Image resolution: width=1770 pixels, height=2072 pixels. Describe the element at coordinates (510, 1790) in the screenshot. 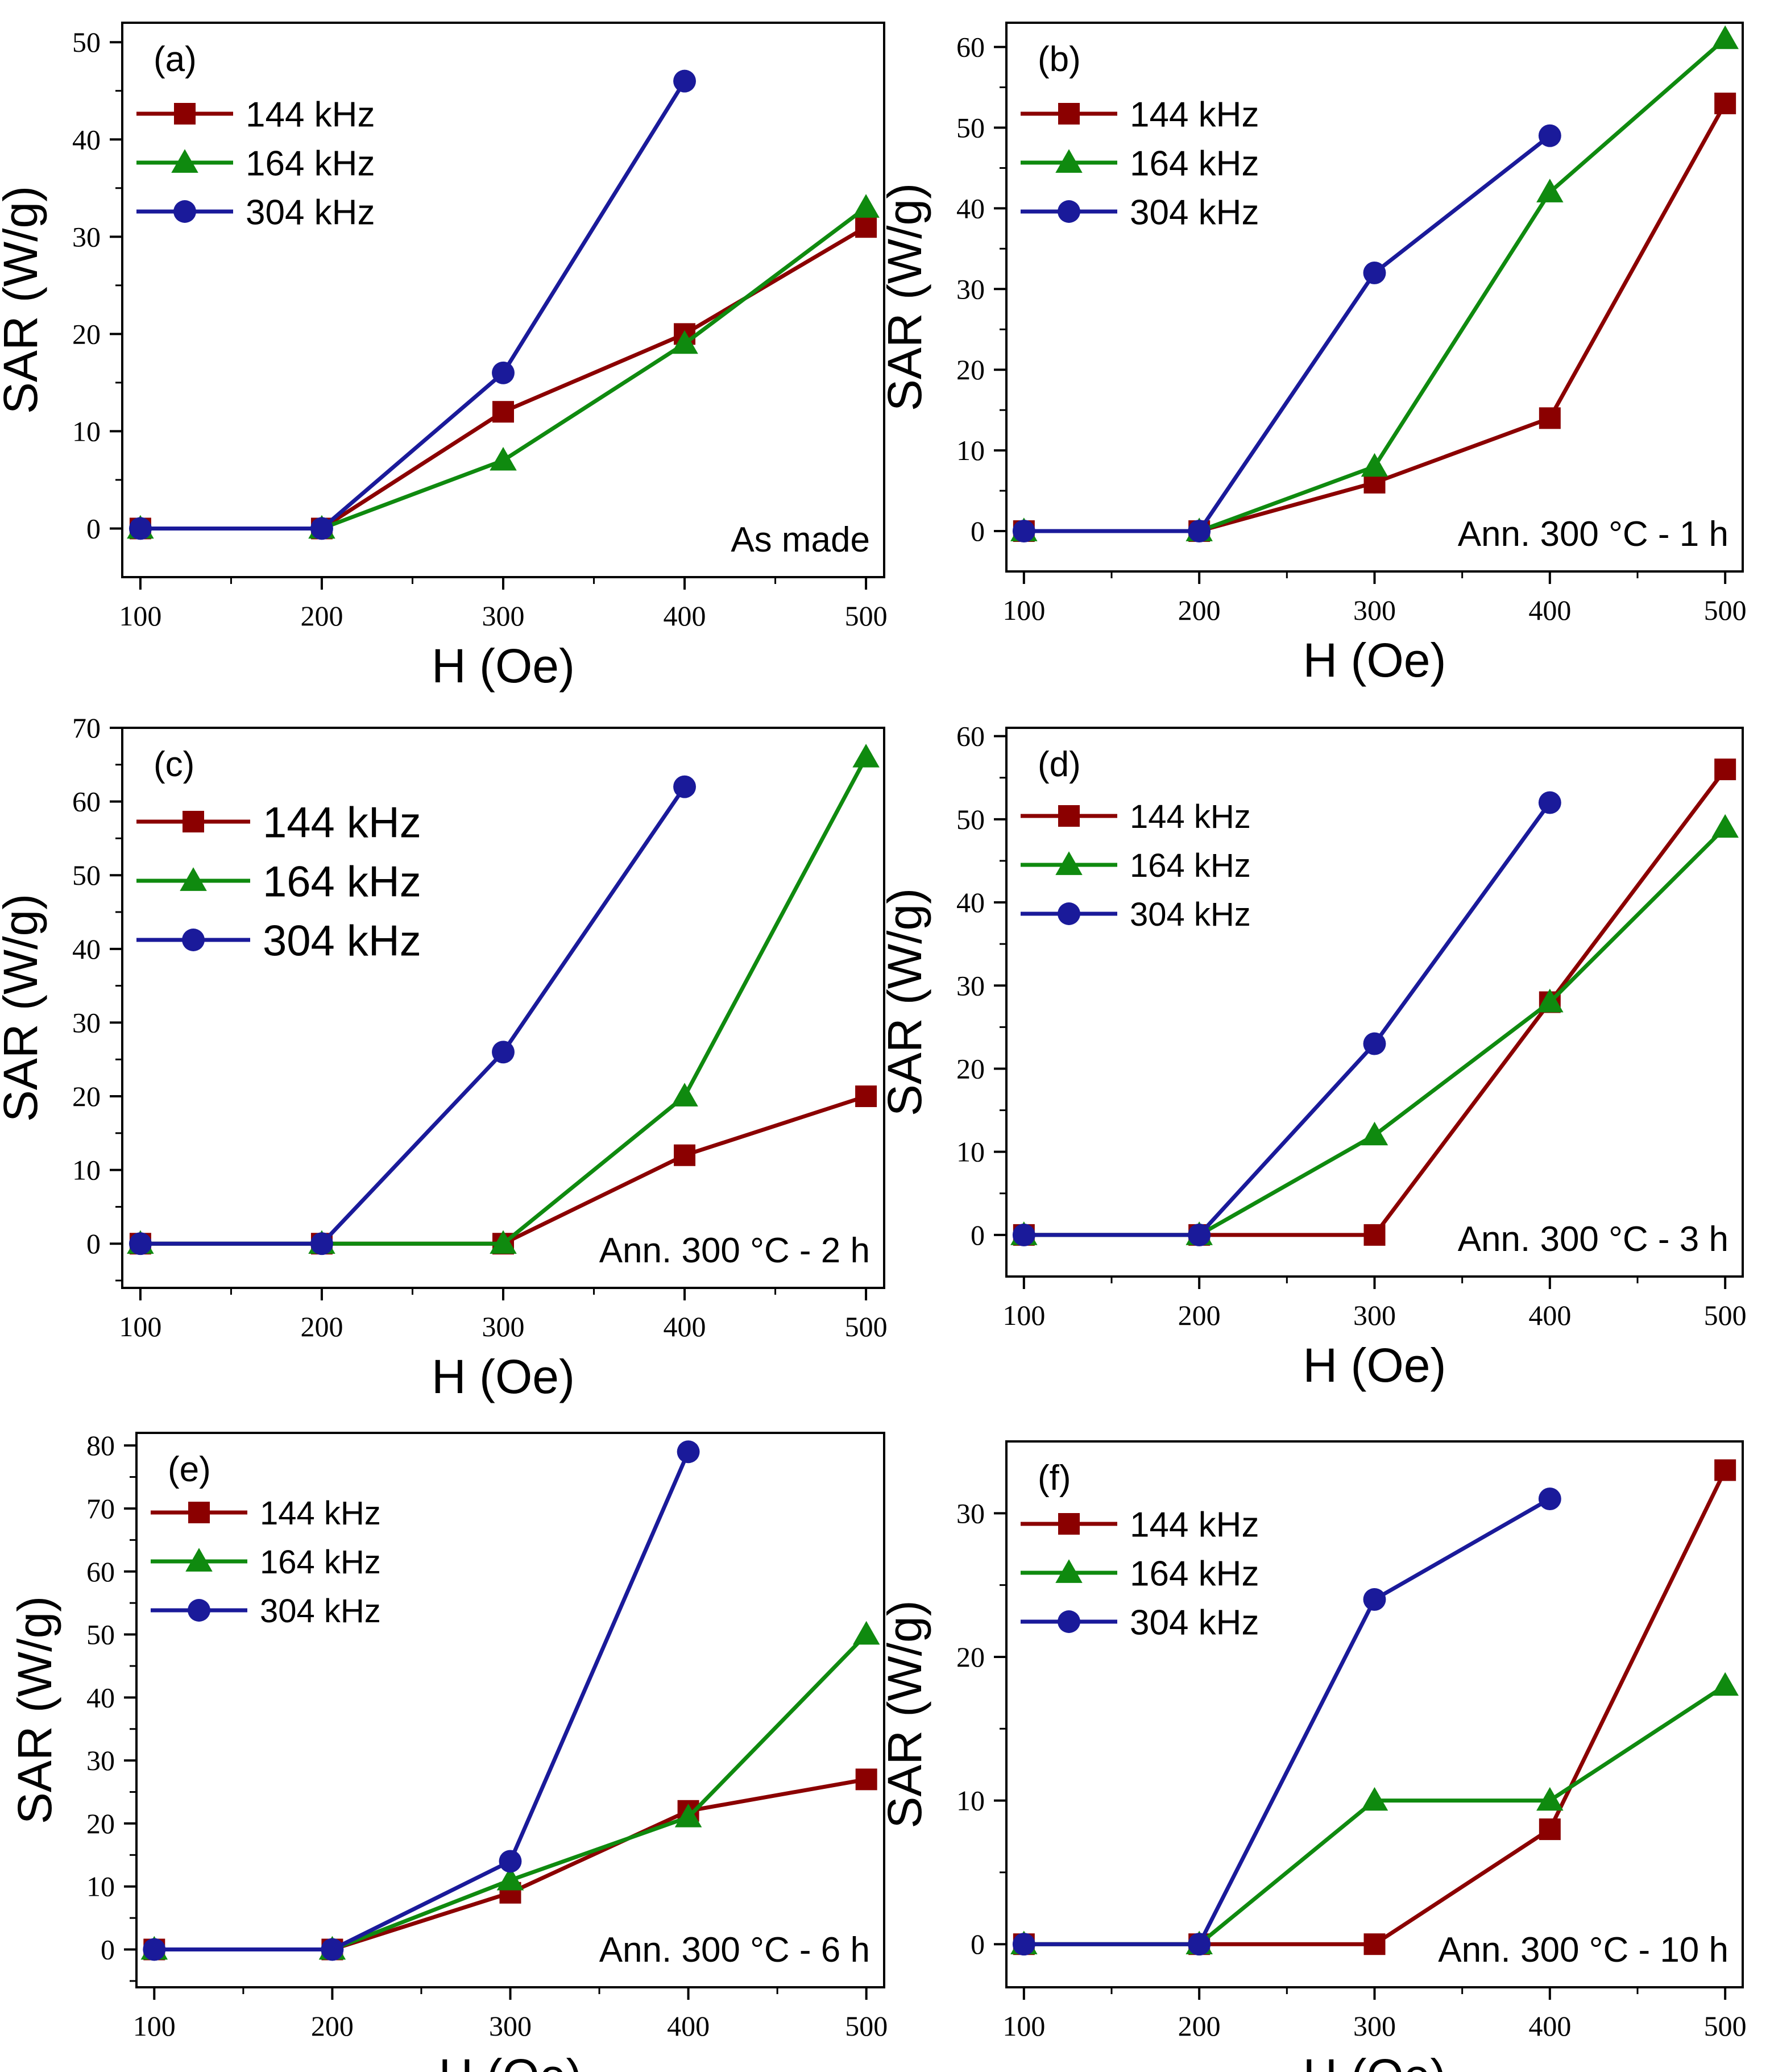

I see `series-164-khz` at that location.